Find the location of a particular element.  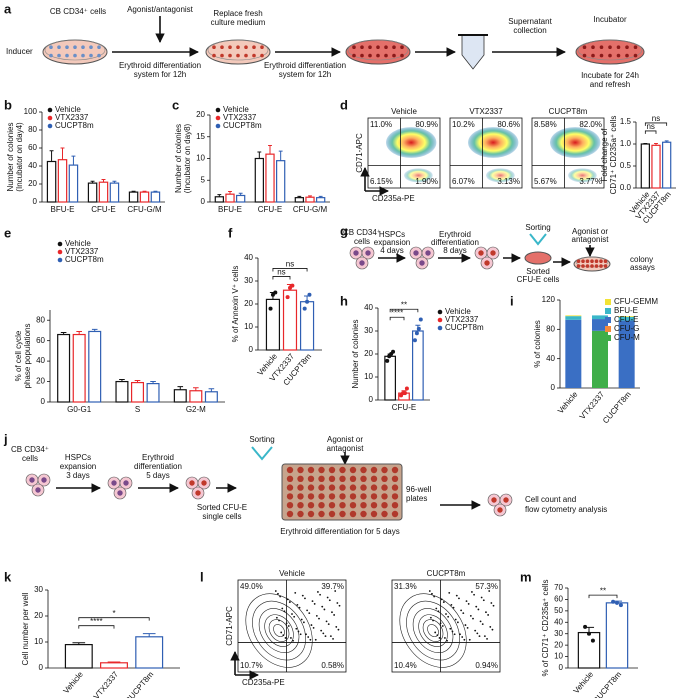

label: Agonist or is located at coordinates (590, 231).